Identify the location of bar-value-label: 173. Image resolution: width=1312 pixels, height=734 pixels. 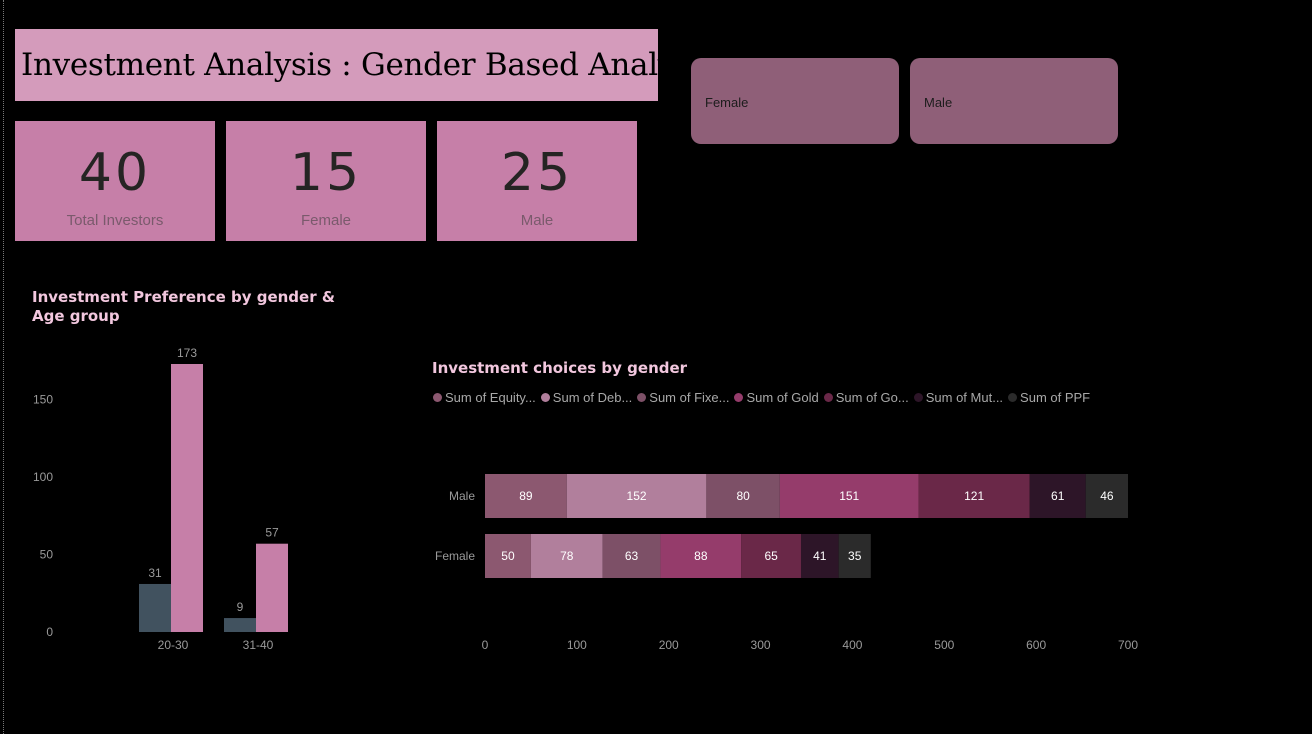
(187, 353).